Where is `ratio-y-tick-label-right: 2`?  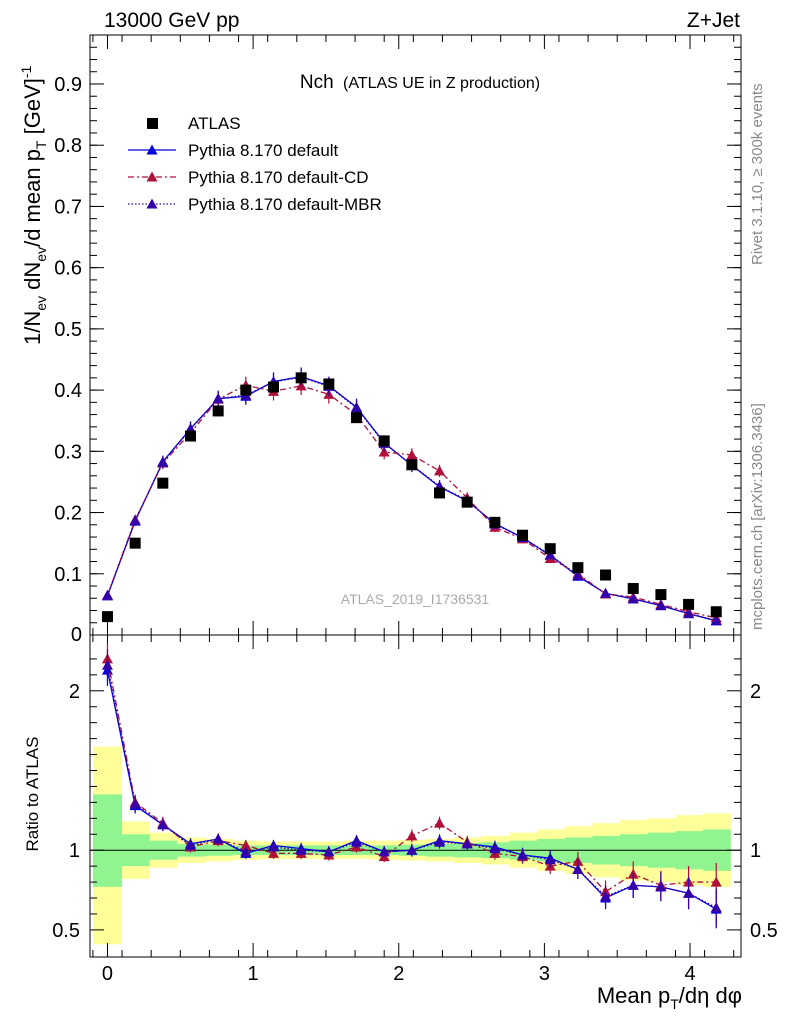 ratio-y-tick-label-right: 2 is located at coordinates (755, 692).